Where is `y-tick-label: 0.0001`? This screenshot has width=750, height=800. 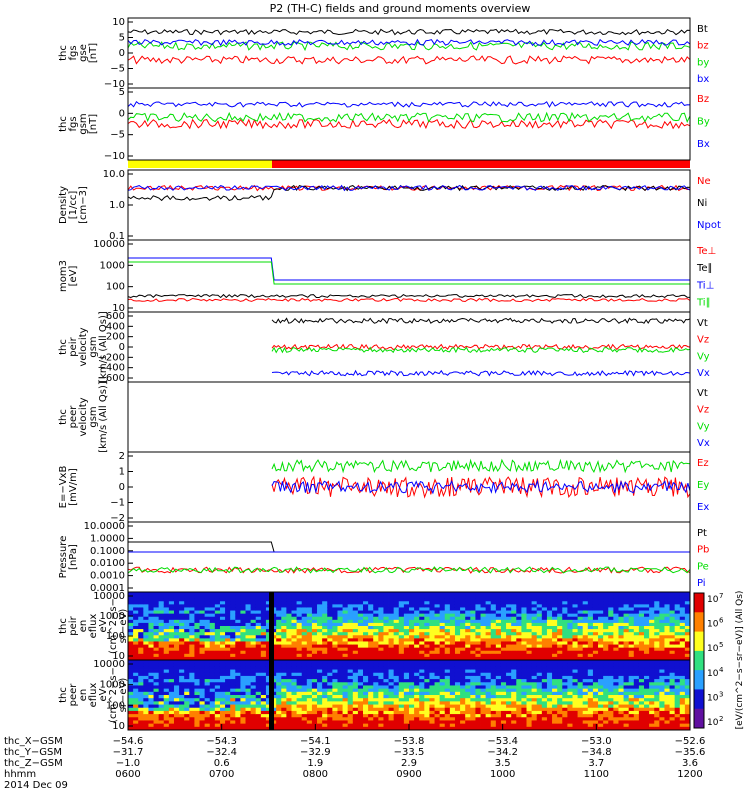 y-tick-label: 0.0001 is located at coordinates (107, 588).